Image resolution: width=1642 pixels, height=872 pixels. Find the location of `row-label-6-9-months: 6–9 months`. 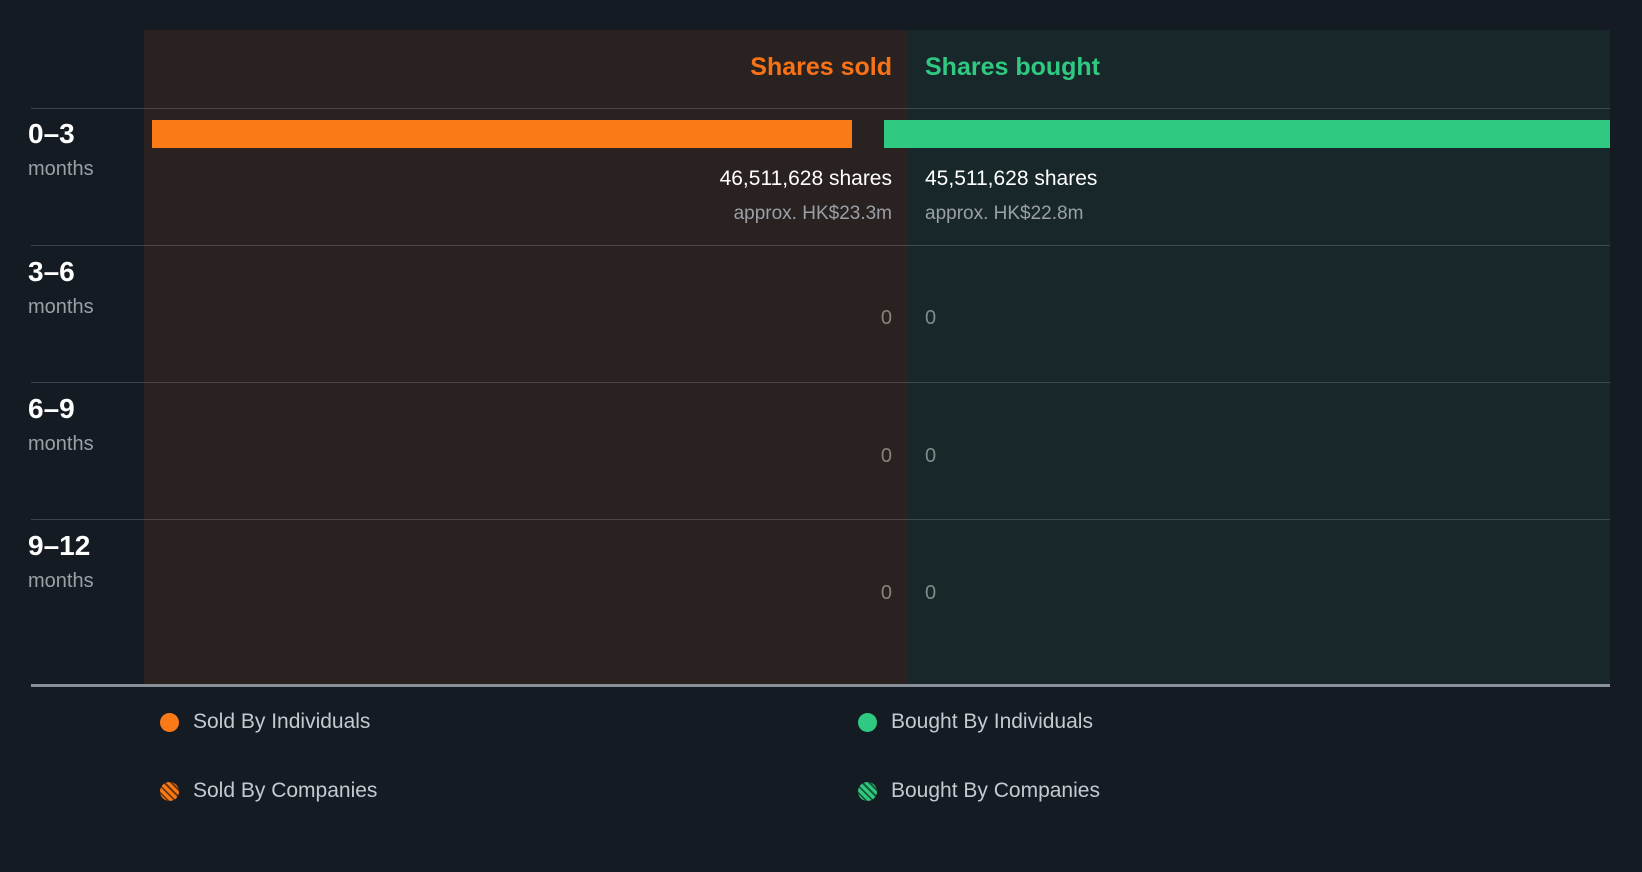

row-label-6-9-months: 6–9 months is located at coordinates (83, 425).